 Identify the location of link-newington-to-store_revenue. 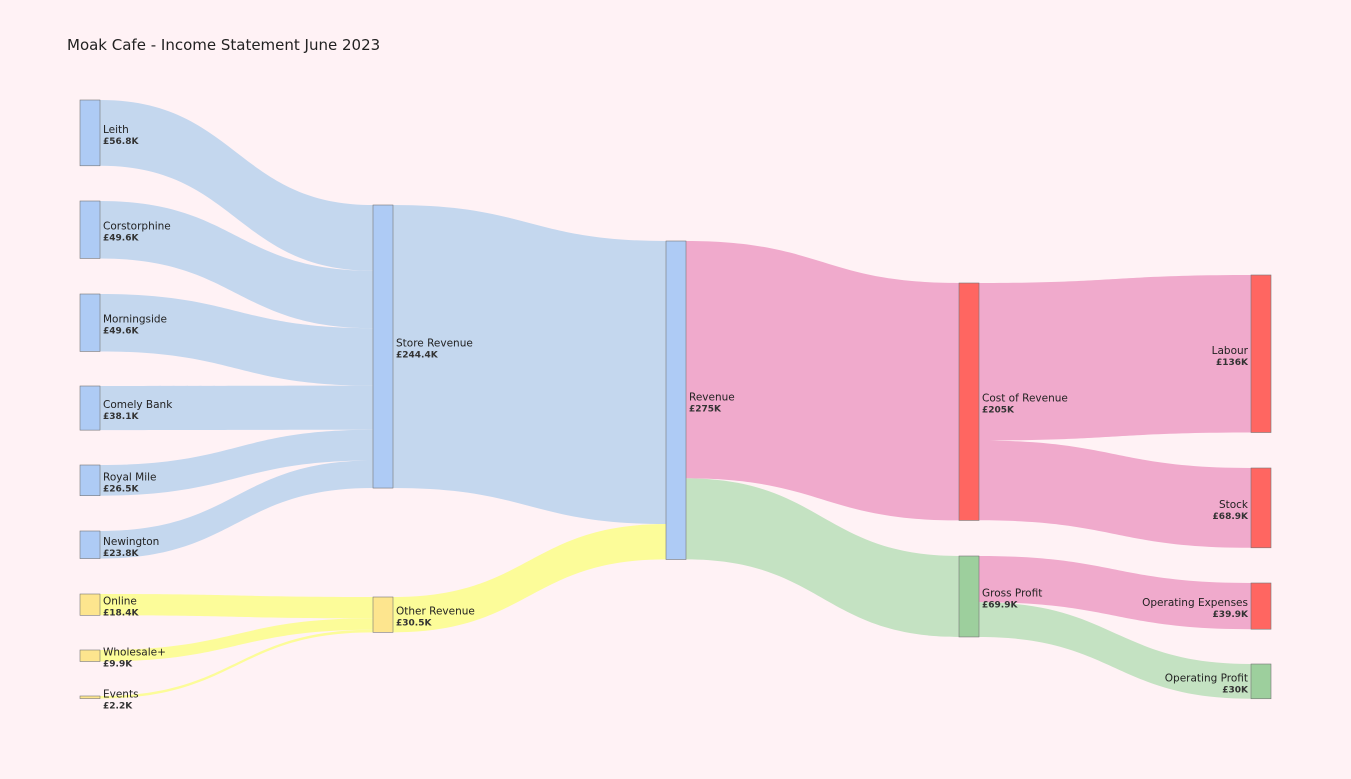
(236, 509).